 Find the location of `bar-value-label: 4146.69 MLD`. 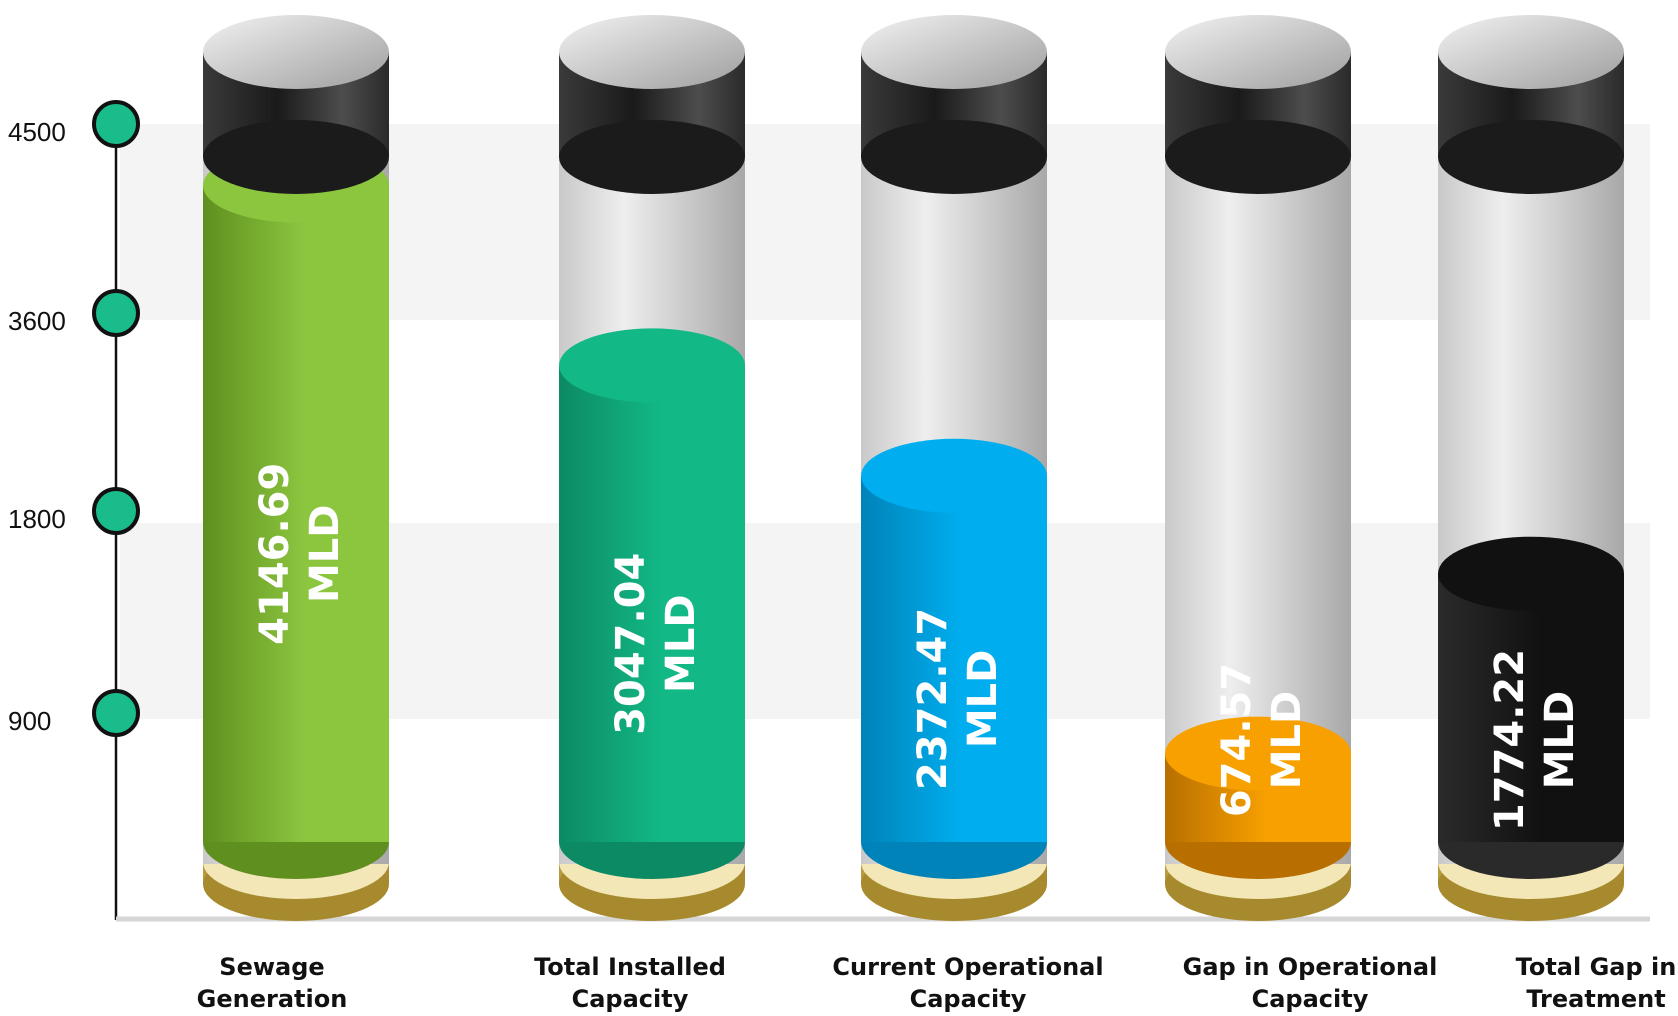

bar-value-label: 4146.69 MLD is located at coordinates (300, 554).